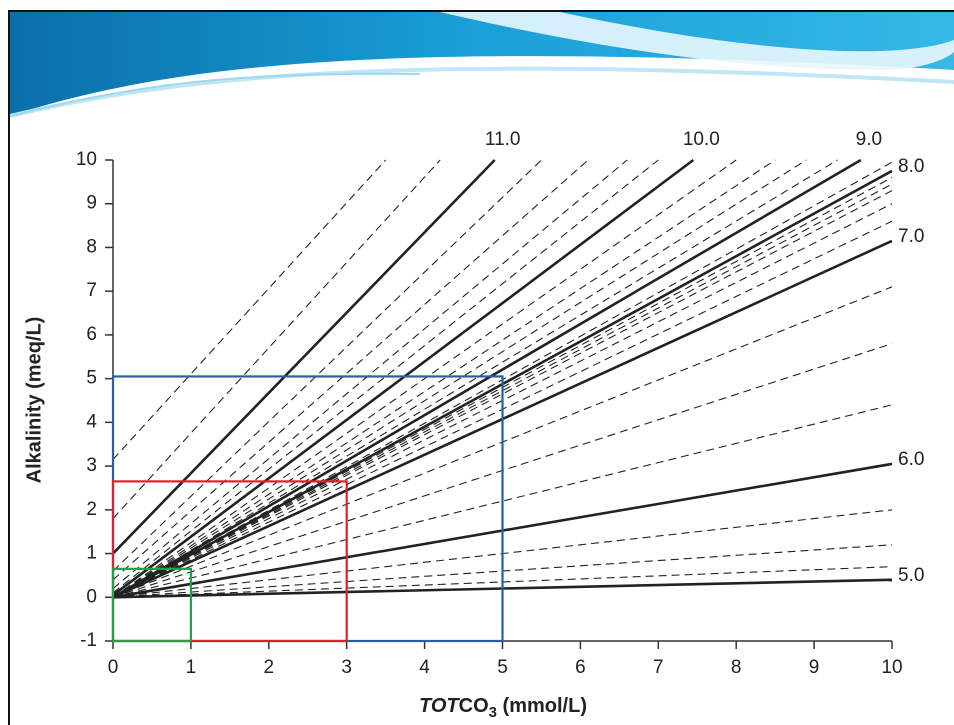  What do you see at coordinates (91, 509) in the screenshot?
I see `y-tick-label: 2` at bounding box center [91, 509].